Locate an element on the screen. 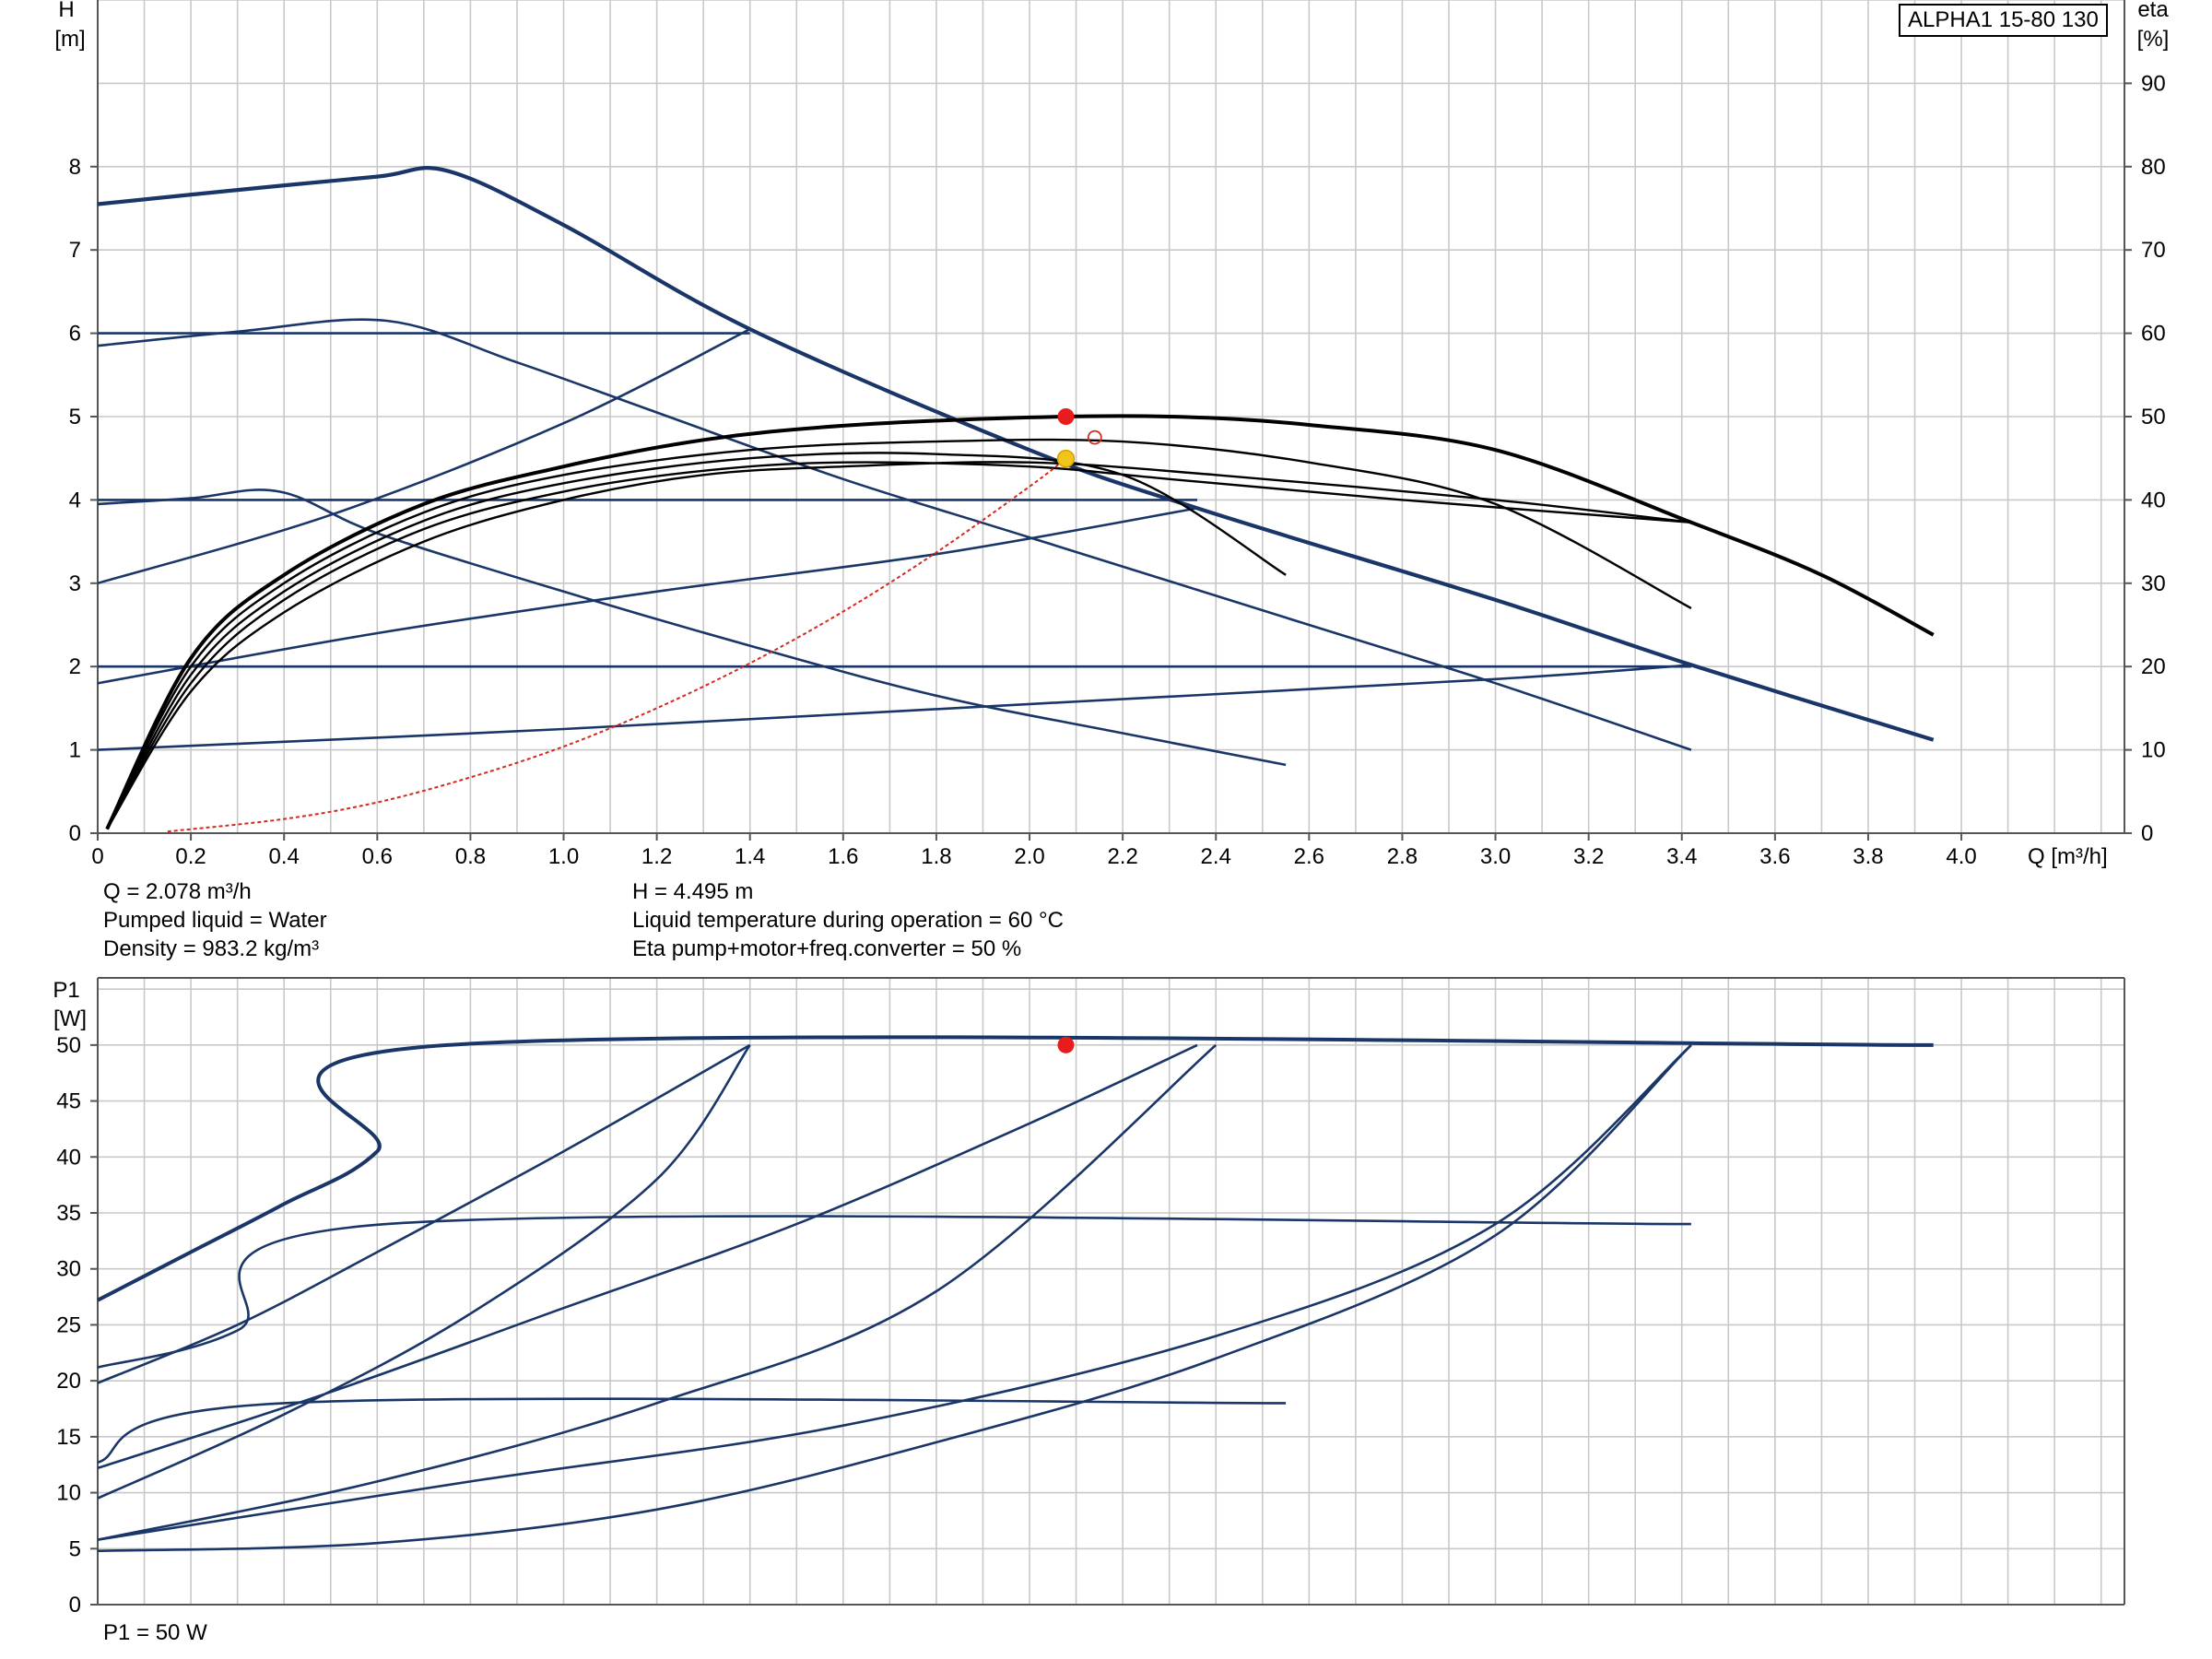 This screenshot has height=1659, width=2212. power-readout: P1 = 50 W is located at coordinates (155, 1632).